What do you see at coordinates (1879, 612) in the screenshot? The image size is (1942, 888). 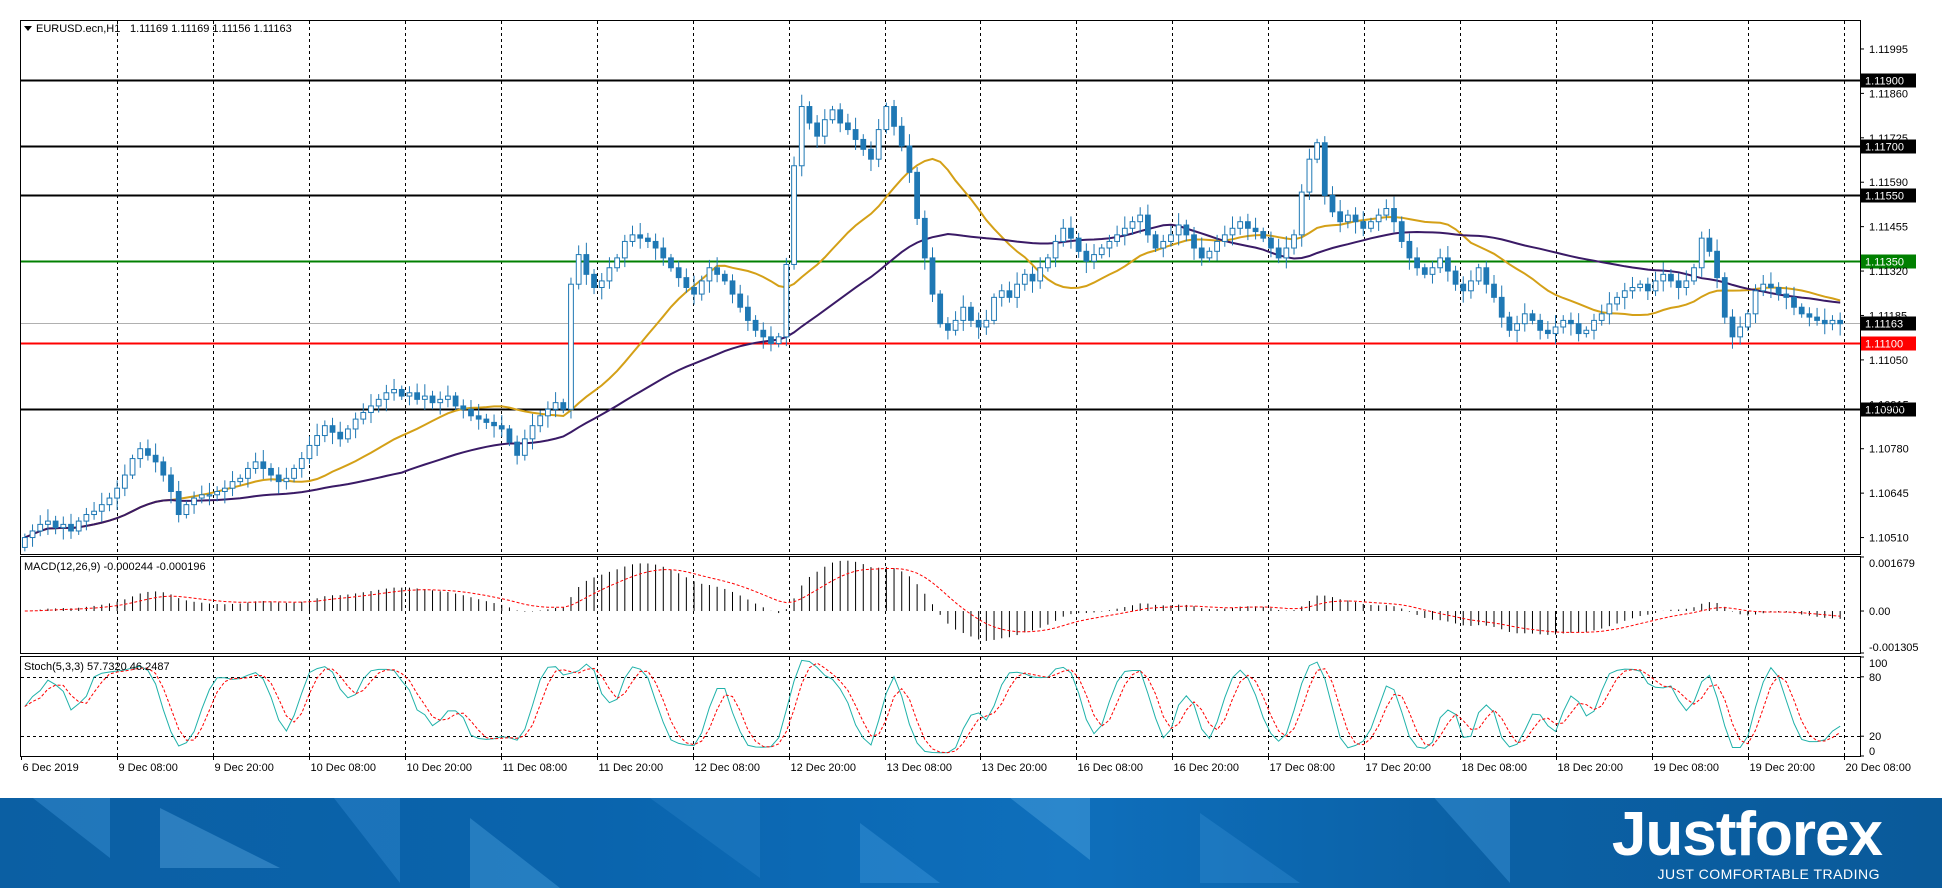 I see `macd-tick-label: 0.00` at bounding box center [1879, 612].